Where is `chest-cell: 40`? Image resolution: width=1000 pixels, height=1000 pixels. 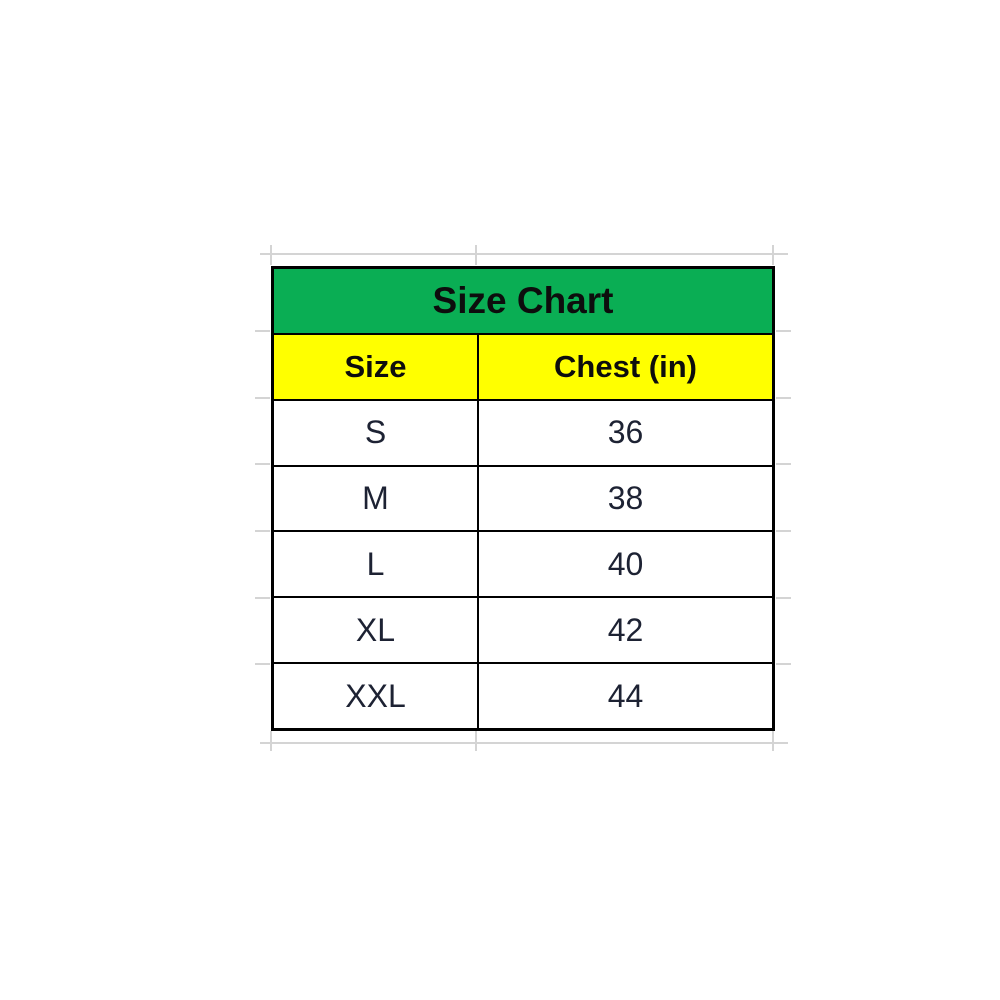 chest-cell: 40 is located at coordinates (624, 564).